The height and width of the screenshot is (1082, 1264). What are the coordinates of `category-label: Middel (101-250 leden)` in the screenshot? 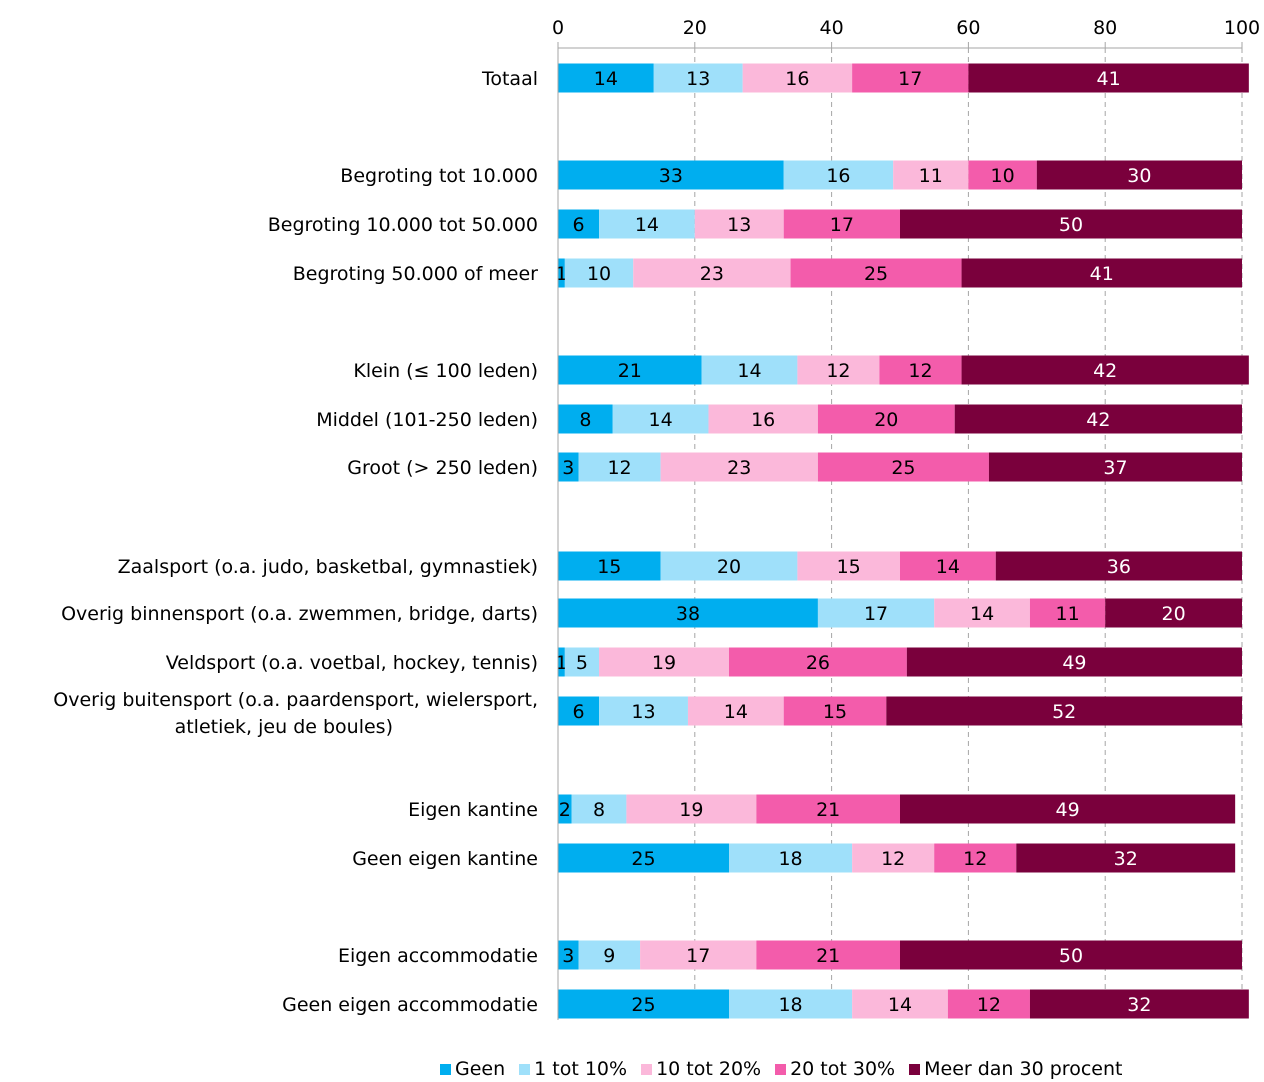 It's located at (427, 420).